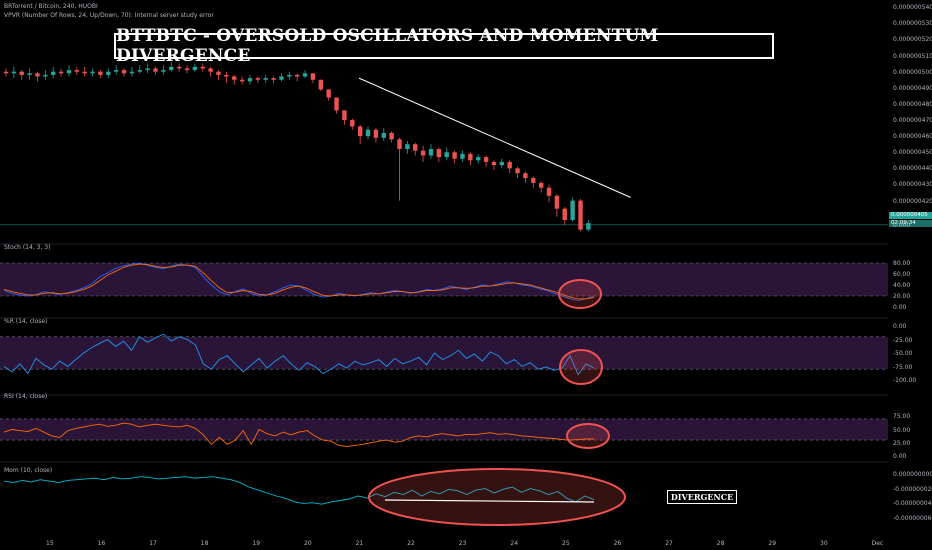 This screenshot has height=550, width=932. Describe the element at coordinates (617, 543) in the screenshot. I see `x-tick-label: 26` at that location.